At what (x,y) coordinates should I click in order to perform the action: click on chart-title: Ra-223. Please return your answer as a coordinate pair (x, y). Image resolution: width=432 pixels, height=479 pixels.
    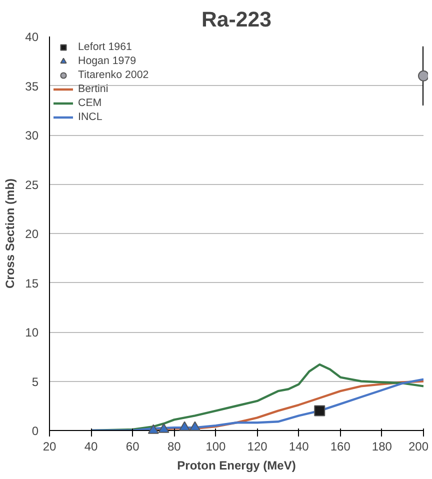
    Looking at the image, I should click on (237, 20).